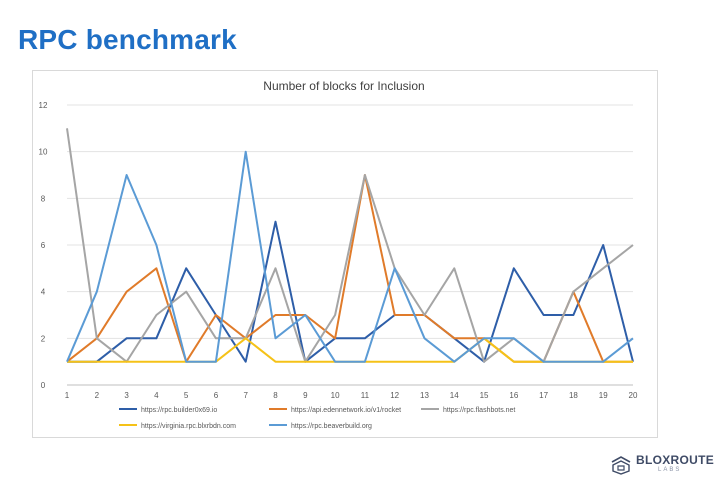  Describe the element at coordinates (126, 395) in the screenshot. I see `x-tick-label: 3` at that location.